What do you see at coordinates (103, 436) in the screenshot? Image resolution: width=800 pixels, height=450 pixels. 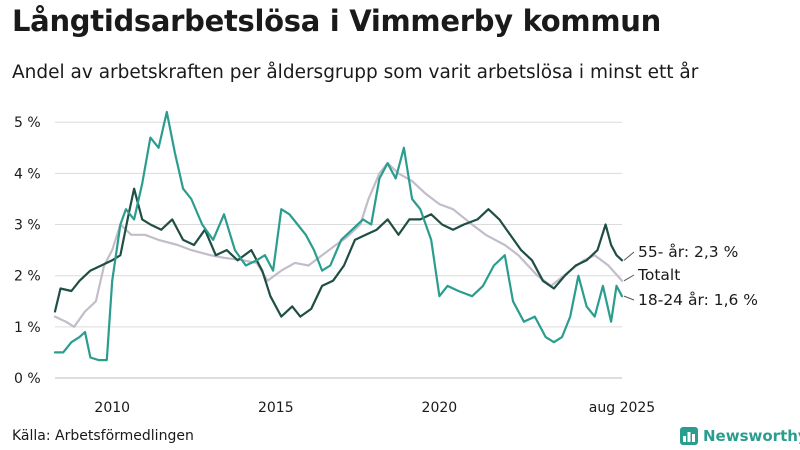 I see `source-note: Källa: Arbetsförmedlingen` at bounding box center [103, 436].